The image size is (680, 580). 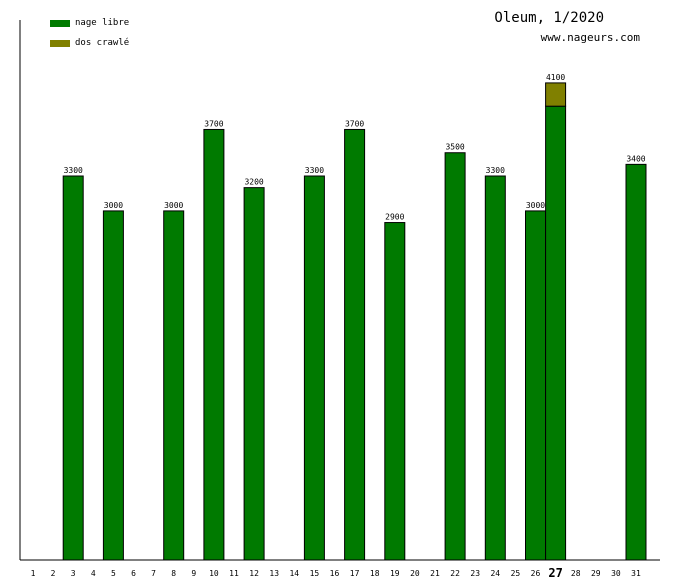 I want to click on x-tick-label-3: 3, so click(x=73, y=573).